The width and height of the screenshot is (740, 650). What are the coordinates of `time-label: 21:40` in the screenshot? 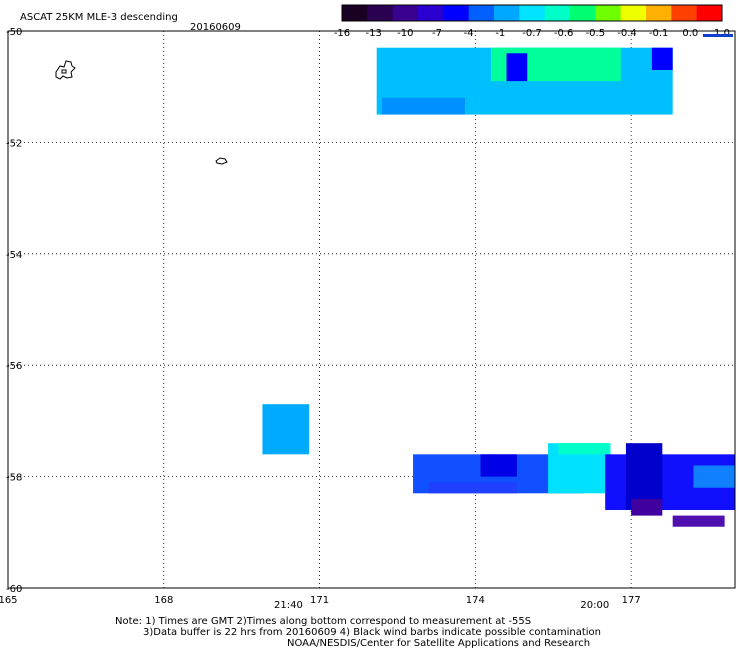 It's located at (288, 605).